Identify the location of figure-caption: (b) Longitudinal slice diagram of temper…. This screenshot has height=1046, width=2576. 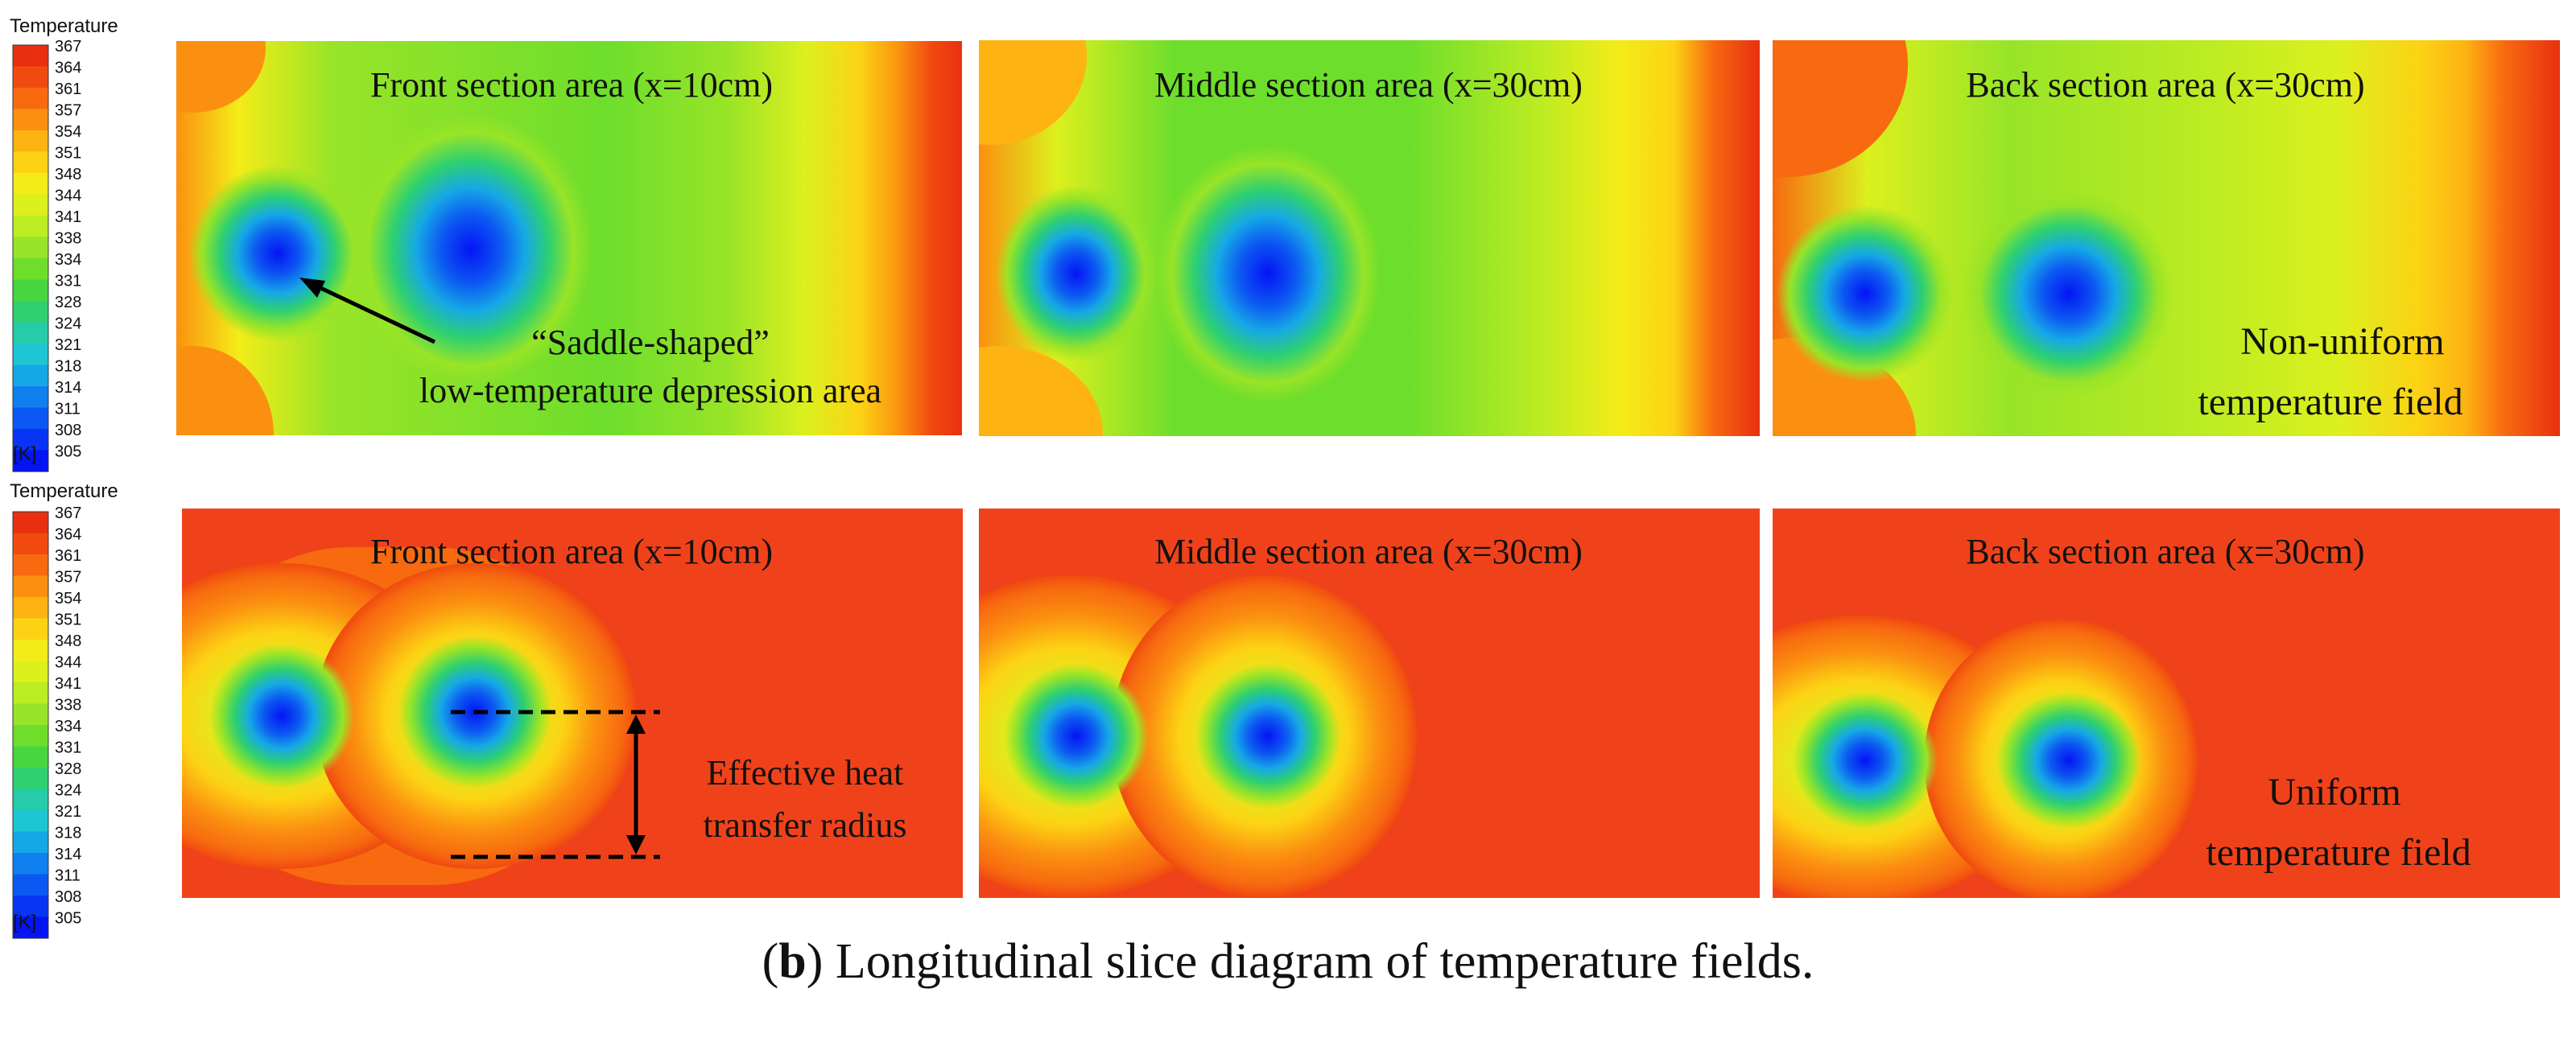
(1288, 962).